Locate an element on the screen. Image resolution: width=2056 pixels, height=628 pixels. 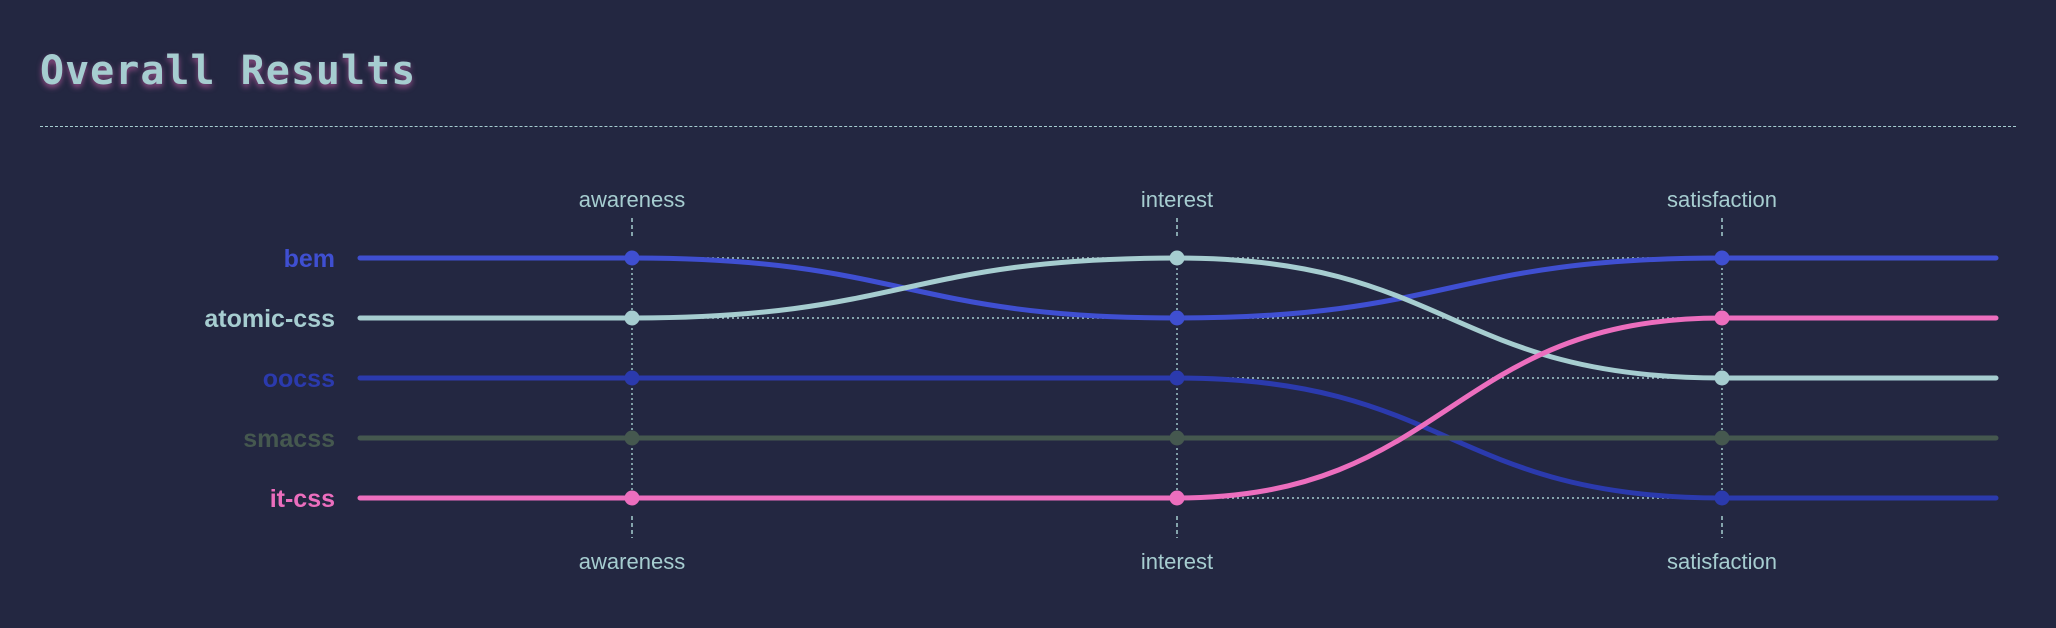
axis-top-label-satisfaction: satisfaction is located at coordinates (1722, 199).